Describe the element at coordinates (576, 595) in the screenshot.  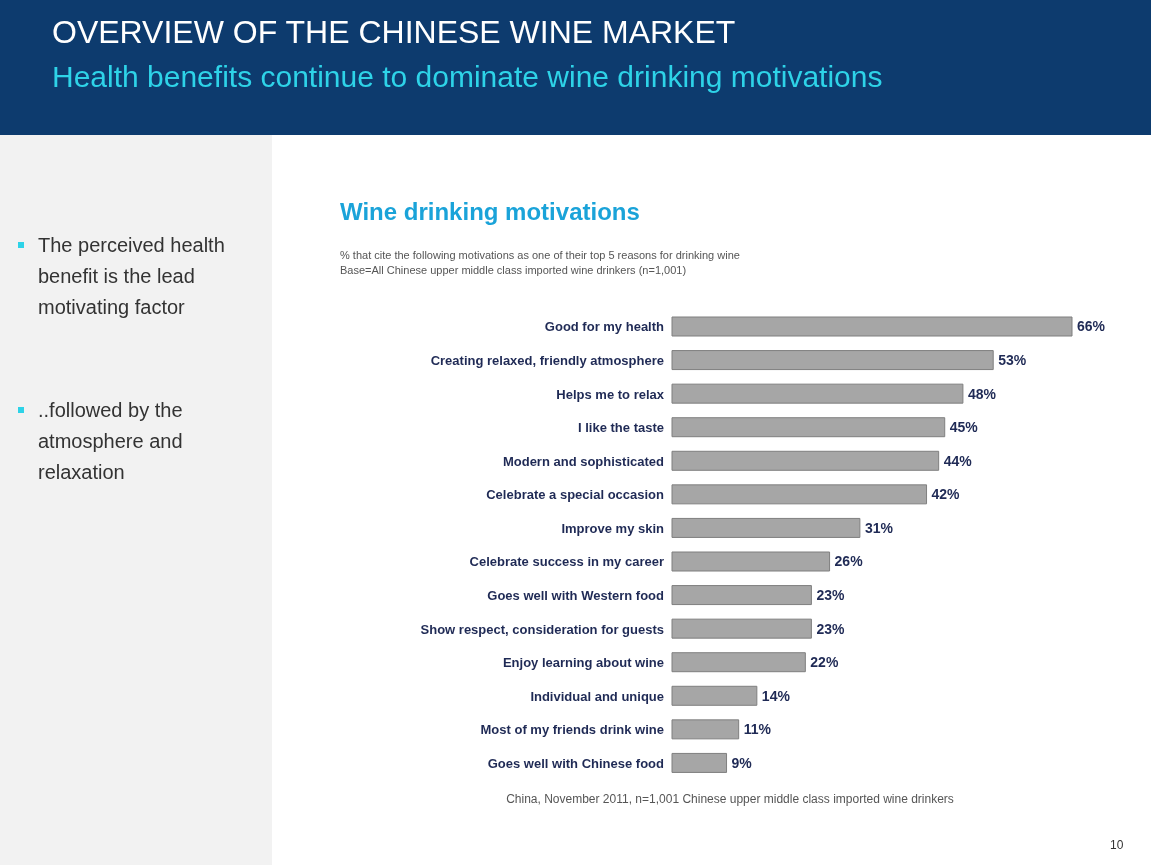
I see `y-tick-label: Goes well with Western food` at that location.